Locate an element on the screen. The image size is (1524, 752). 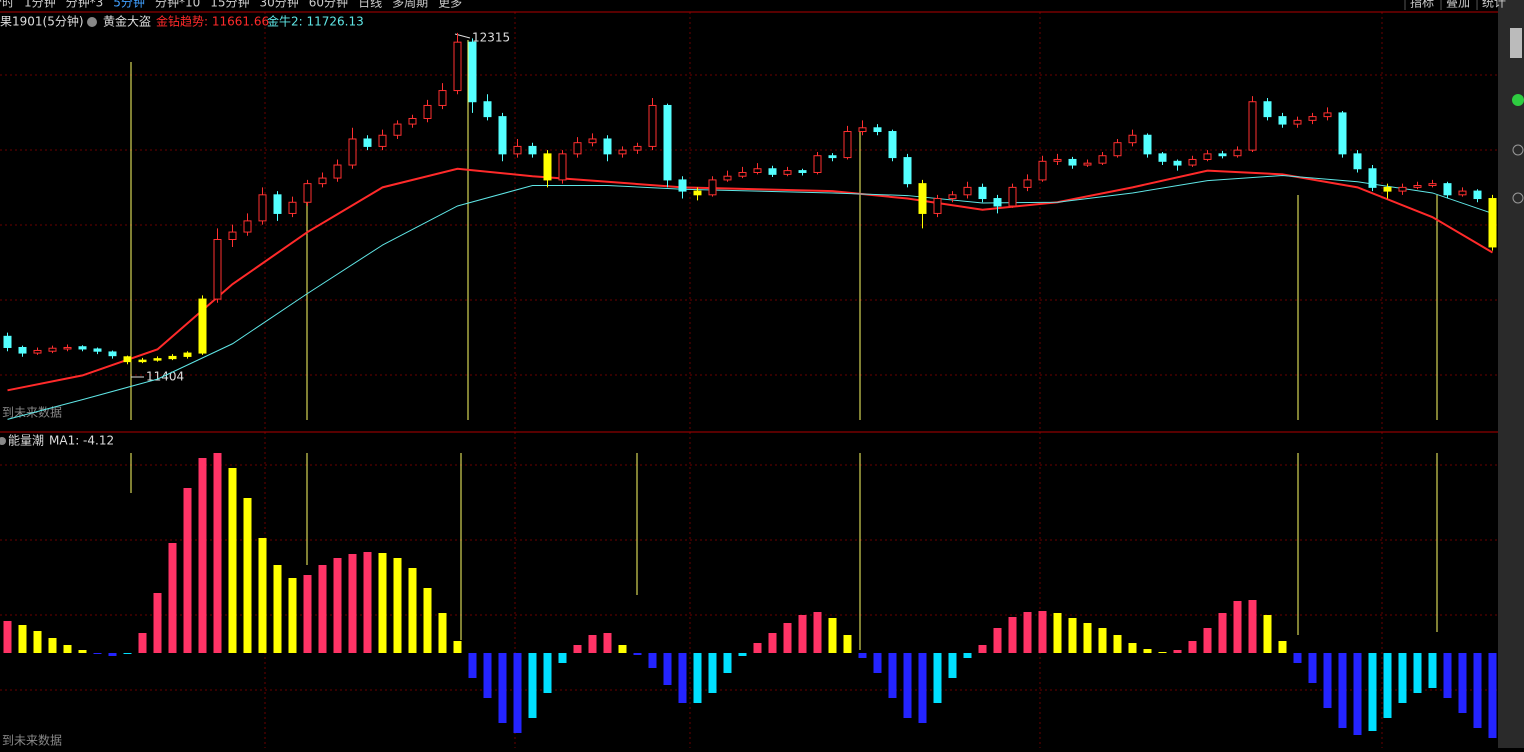
toolbar-tab: 15分钟 is located at coordinates (229, 5).